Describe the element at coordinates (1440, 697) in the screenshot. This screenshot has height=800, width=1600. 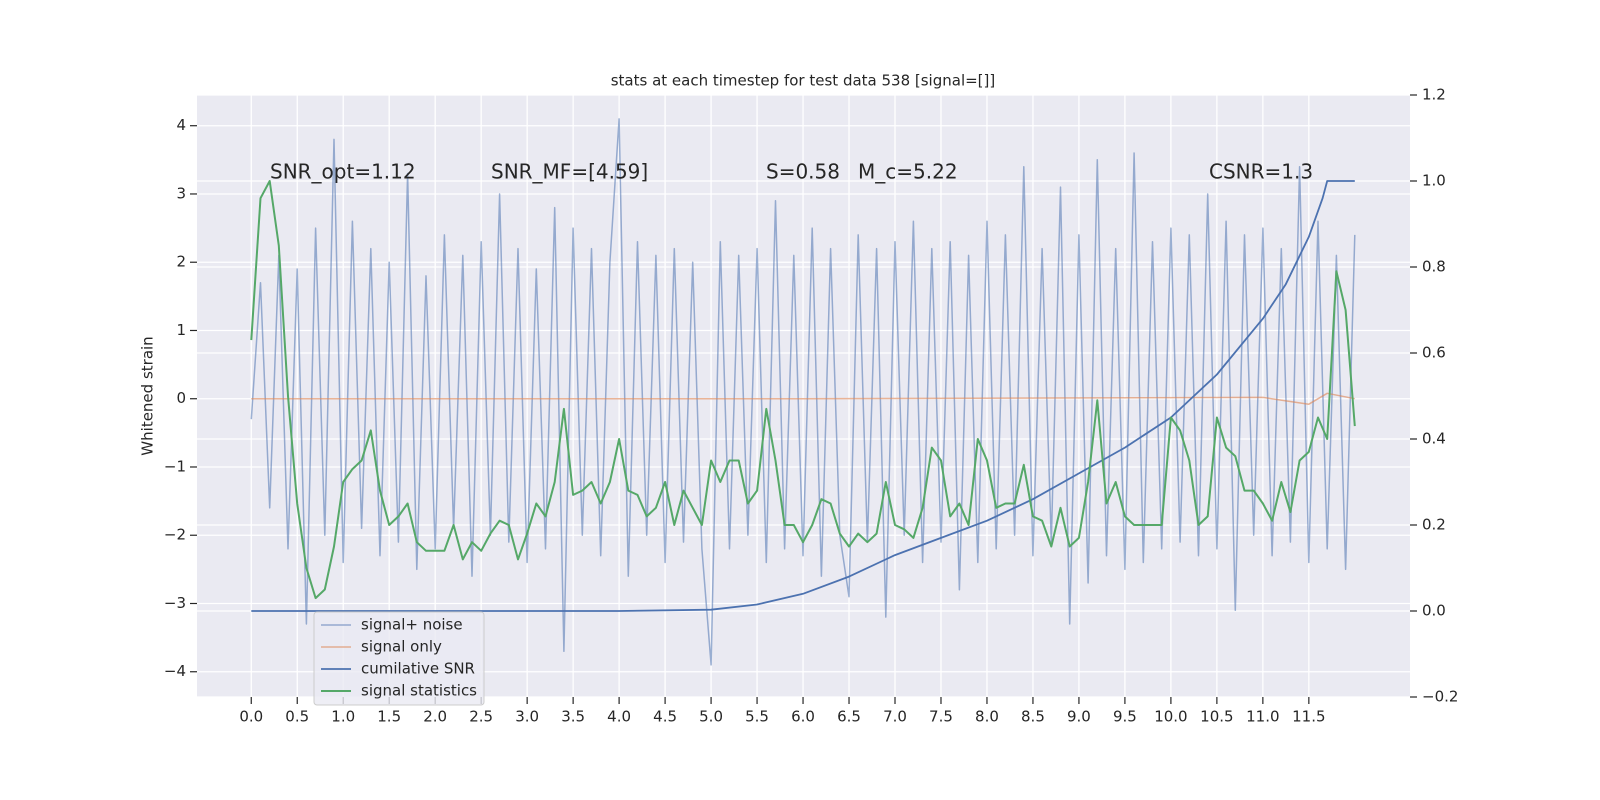
I see `y2-tick-label: −0.2` at that location.